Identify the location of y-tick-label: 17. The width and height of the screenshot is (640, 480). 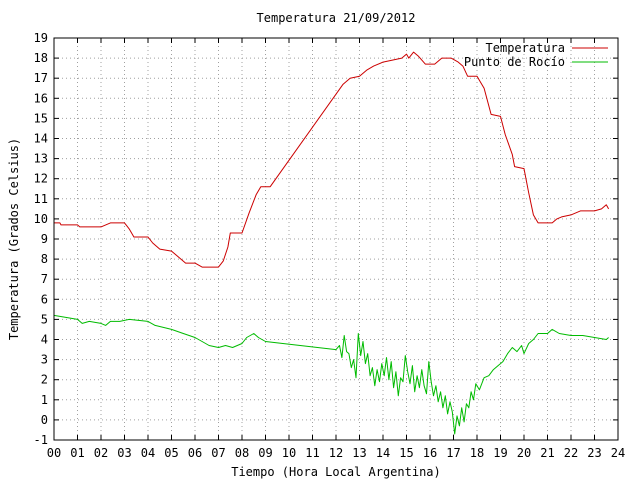
(41, 78).